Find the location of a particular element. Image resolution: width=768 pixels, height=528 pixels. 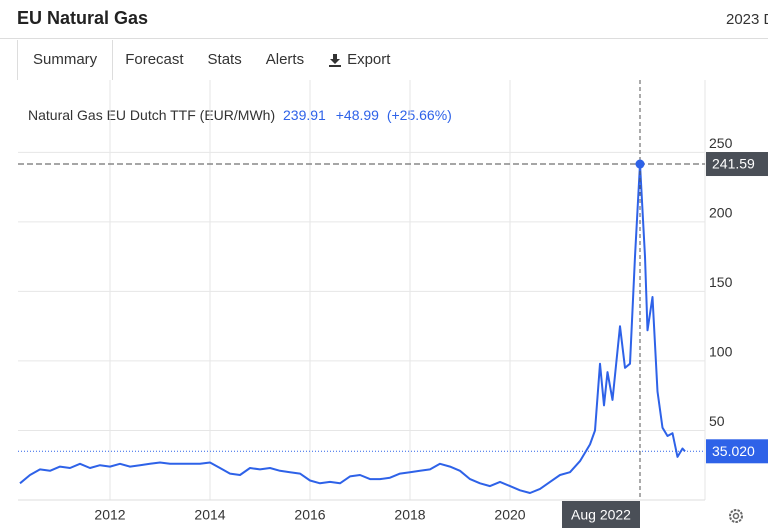

tab: Export is located at coordinates (359, 60).